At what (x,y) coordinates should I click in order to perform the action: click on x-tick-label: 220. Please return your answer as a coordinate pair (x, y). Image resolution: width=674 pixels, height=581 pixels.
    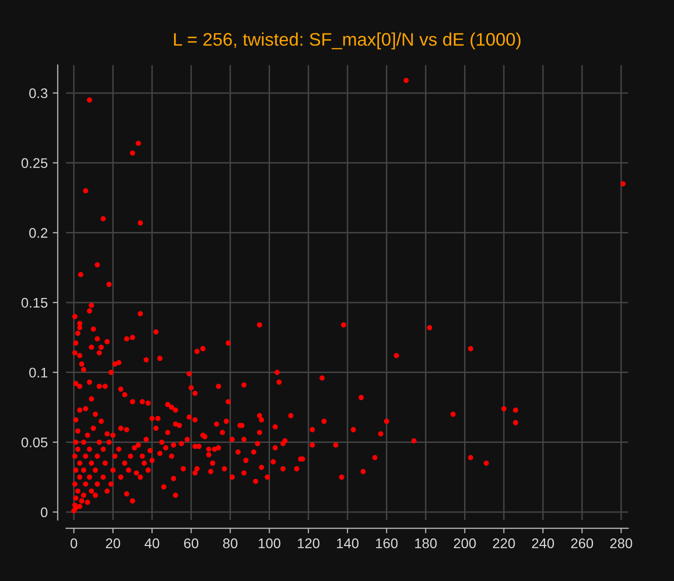
    Looking at the image, I should click on (503, 543).